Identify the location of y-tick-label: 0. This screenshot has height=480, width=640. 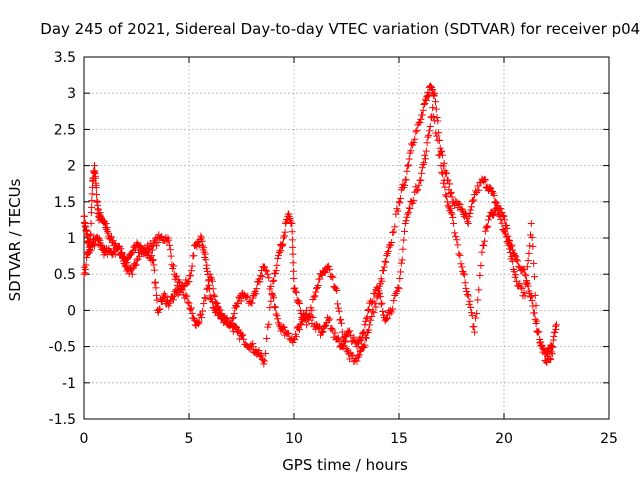
(71, 311).